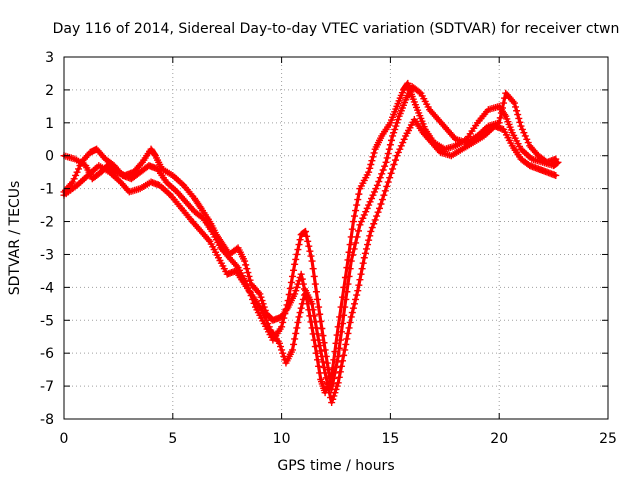  I want to click on x-tick-label: 5, so click(172, 439).